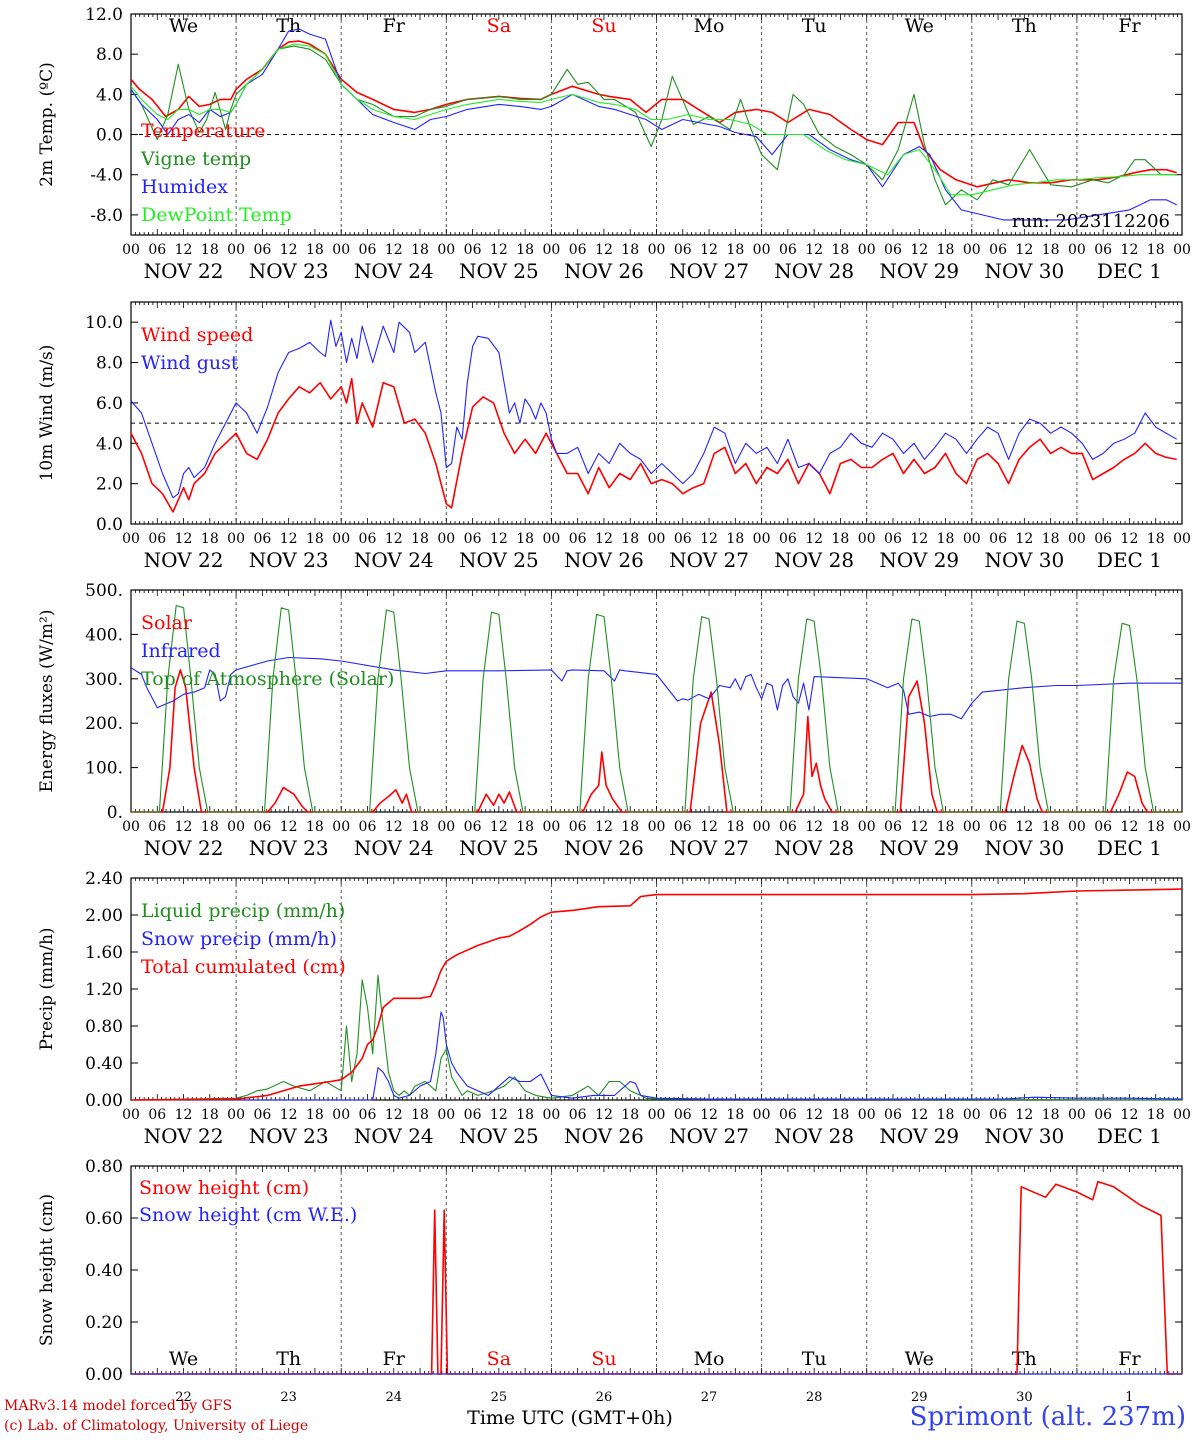 This screenshot has height=1440, width=1194. I want to click on y-tick-label: 0.0, so click(109, 525).